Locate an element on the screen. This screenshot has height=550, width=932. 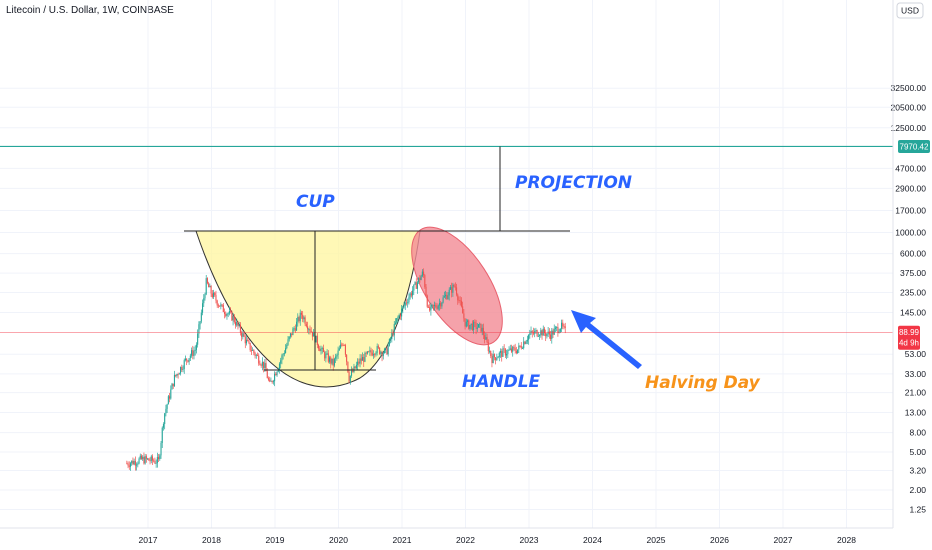
price-tick-label: 13.00 is located at coordinates (916, 412).